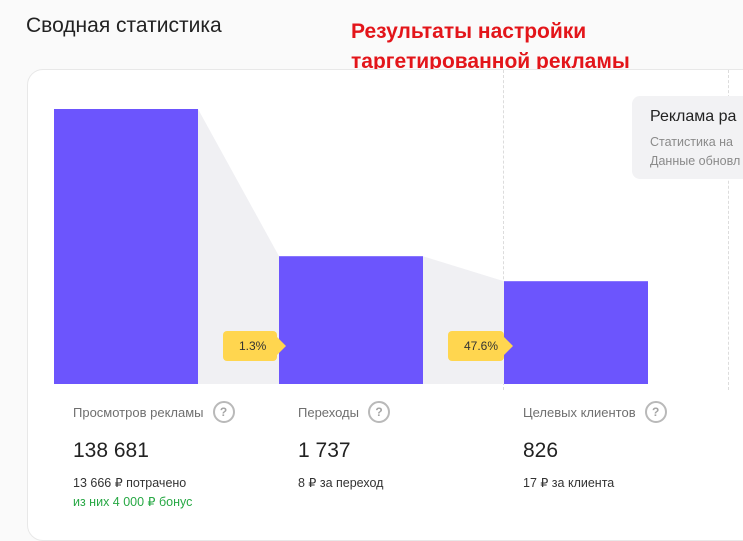  I want to click on info-box-line: Данные обновл, so click(695, 161).